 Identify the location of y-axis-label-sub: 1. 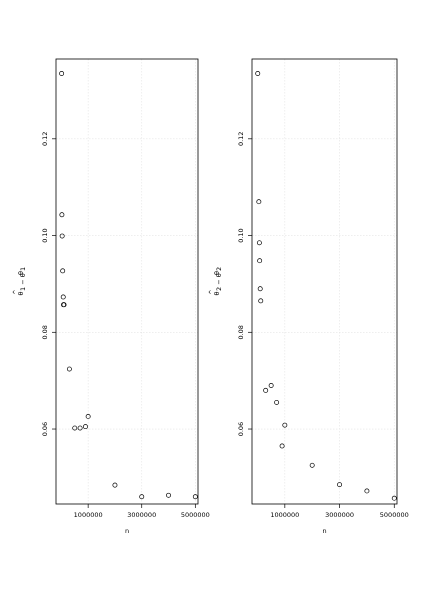
(23, 269).